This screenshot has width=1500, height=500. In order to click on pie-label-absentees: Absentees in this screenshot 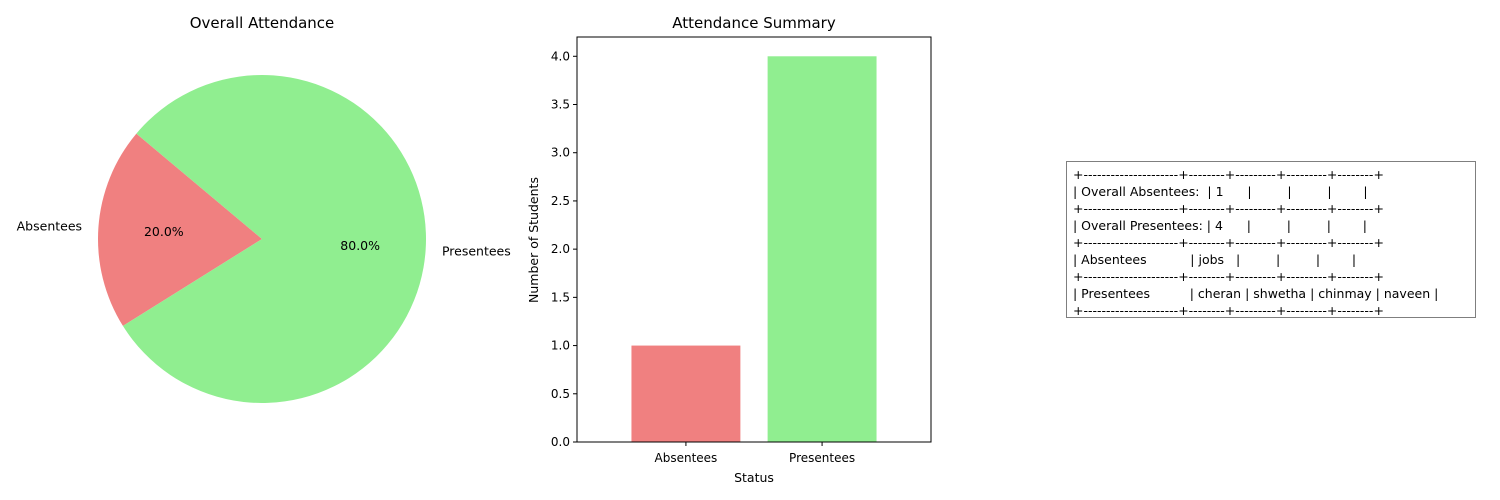, I will do `click(49, 225)`.